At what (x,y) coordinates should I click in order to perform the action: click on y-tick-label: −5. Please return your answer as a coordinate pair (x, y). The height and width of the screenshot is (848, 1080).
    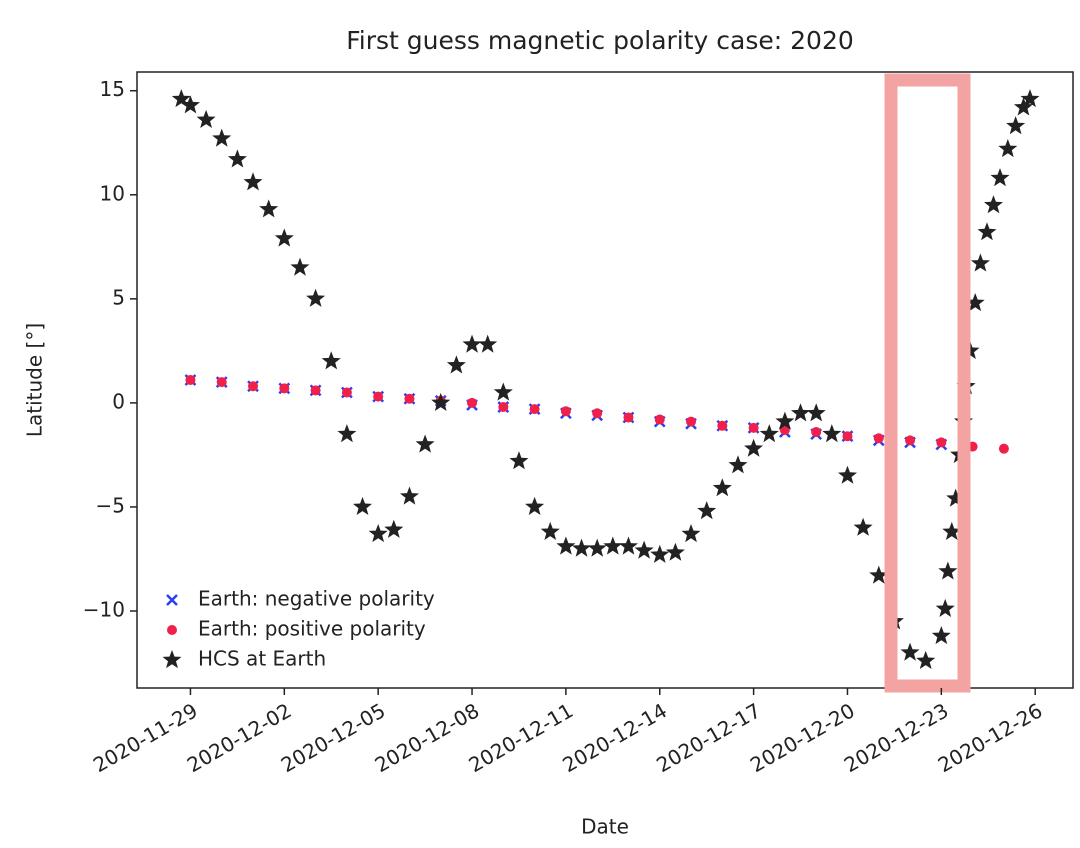
    Looking at the image, I should click on (110, 505).